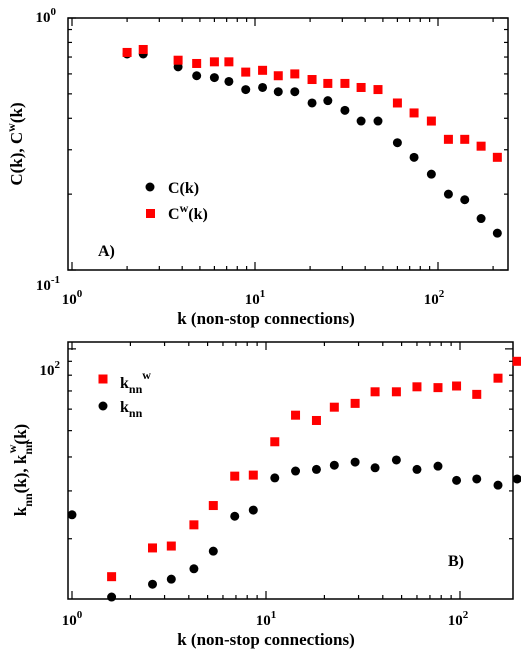 The height and width of the screenshot is (650, 521). I want to click on panel-b-ytick-label: 102, so click(50, 369).